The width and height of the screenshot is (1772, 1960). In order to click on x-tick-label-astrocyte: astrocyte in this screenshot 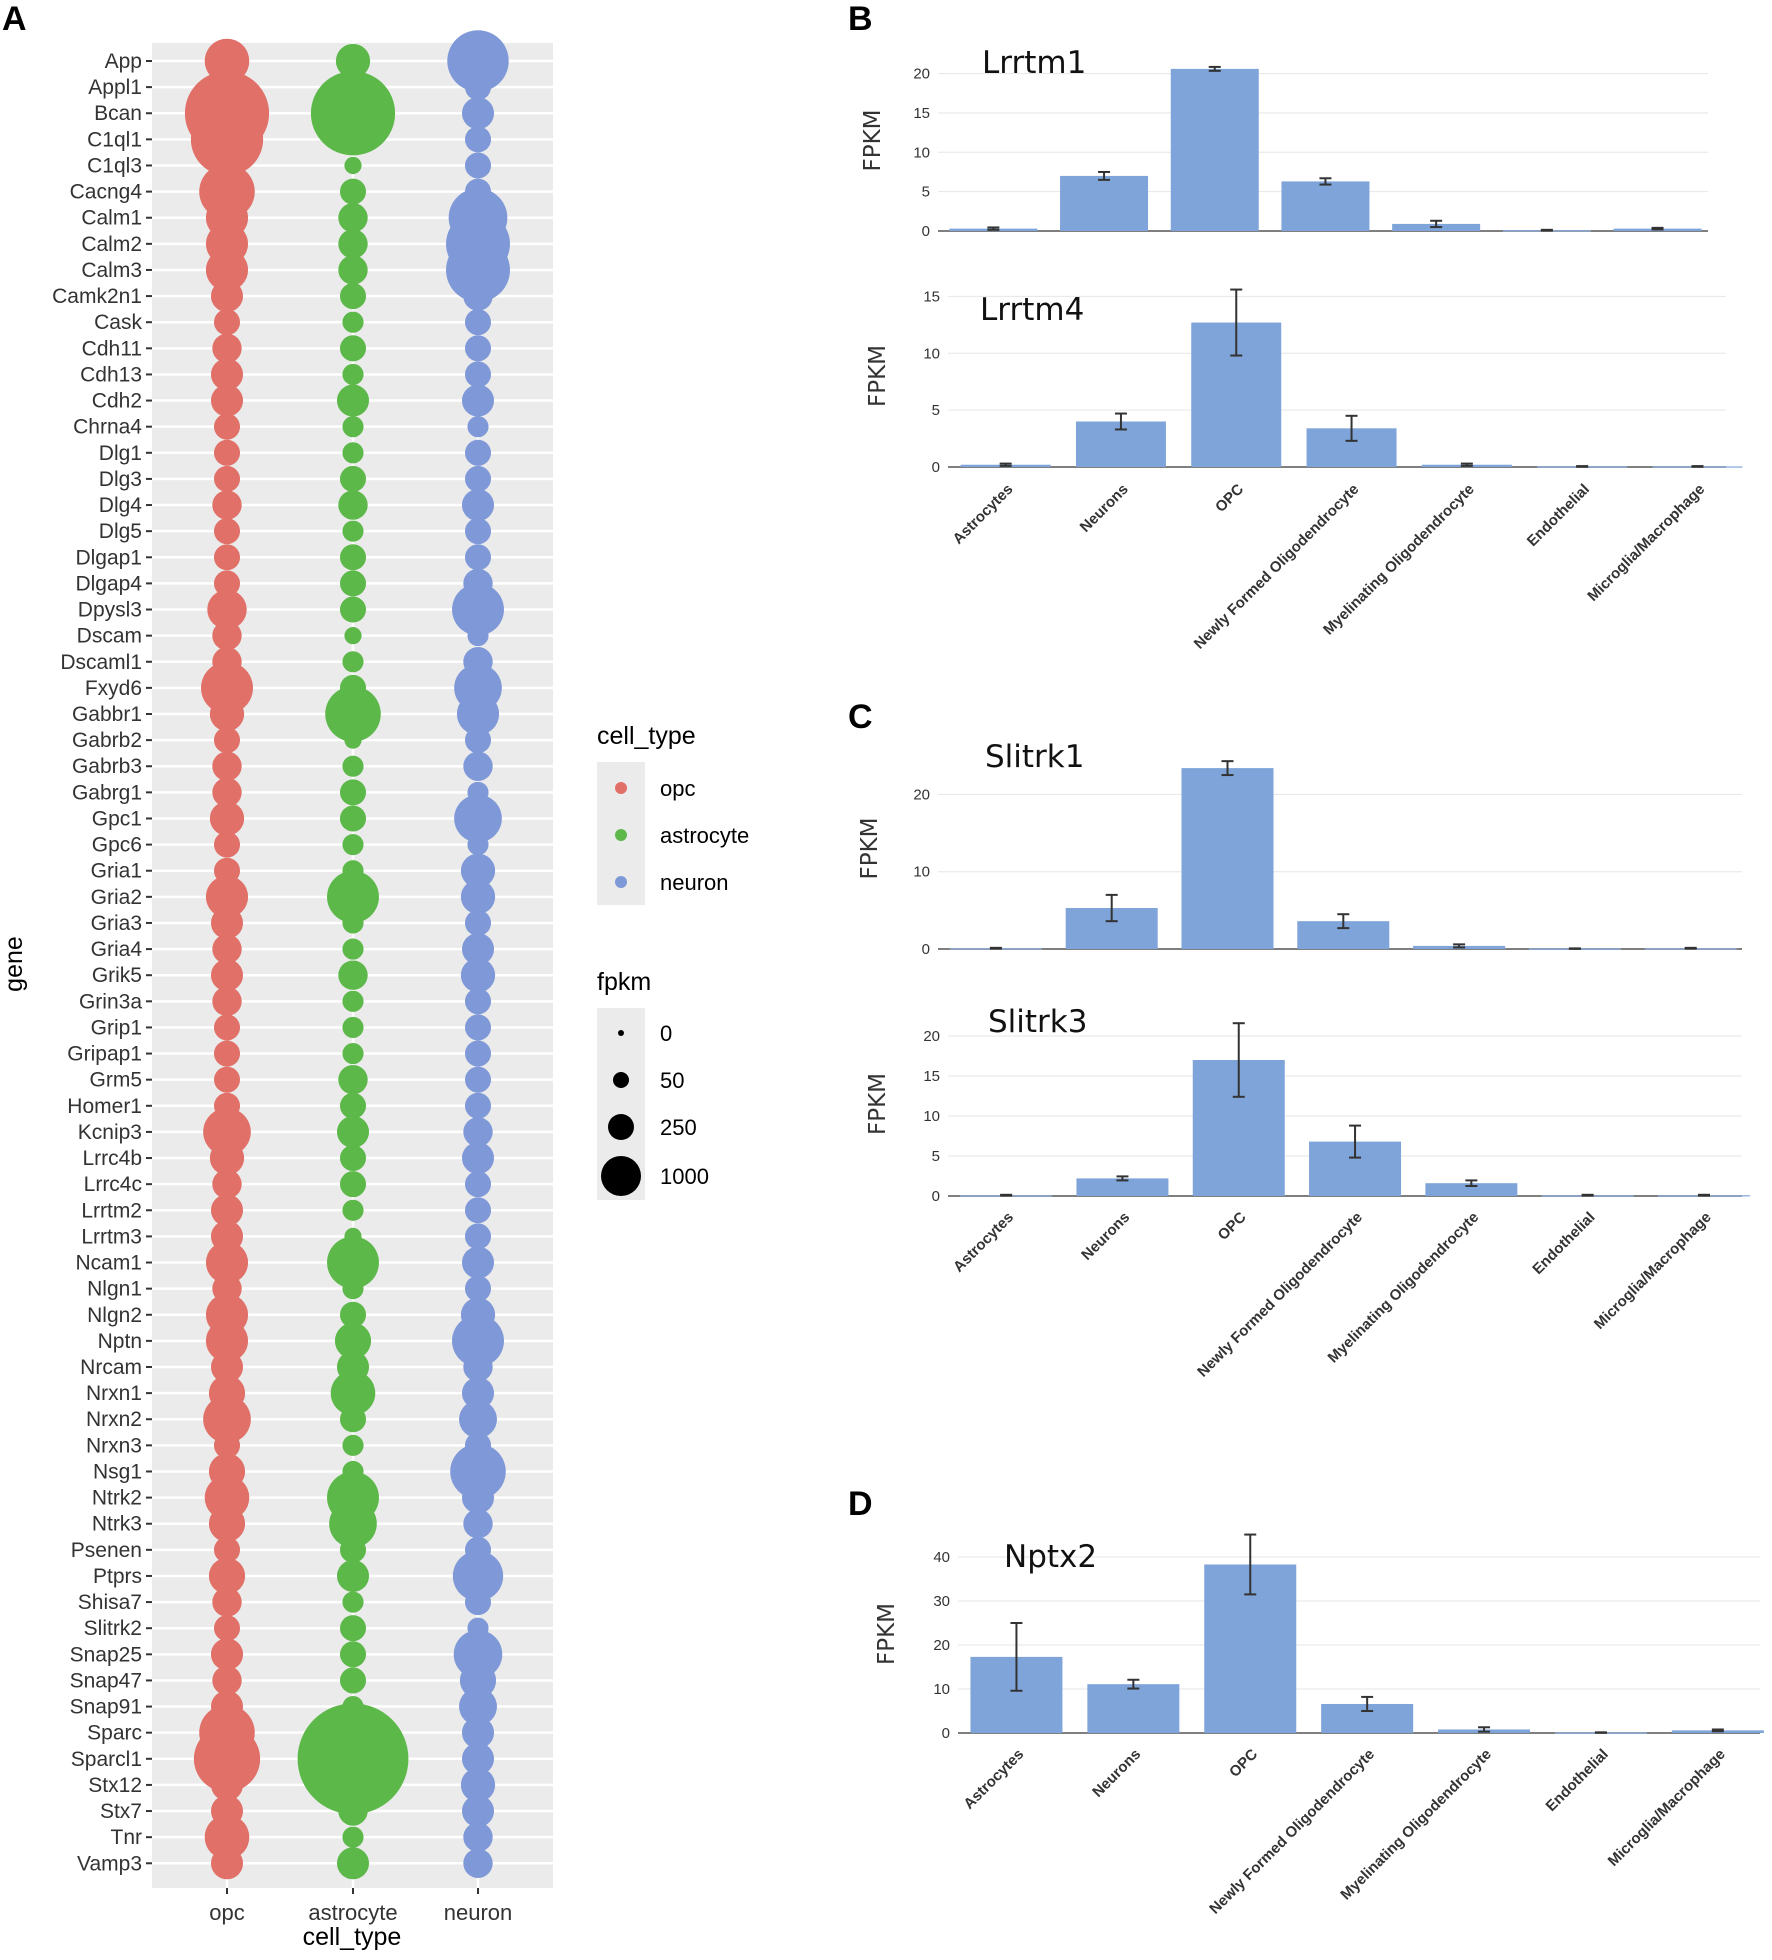, I will do `click(352, 1912)`.